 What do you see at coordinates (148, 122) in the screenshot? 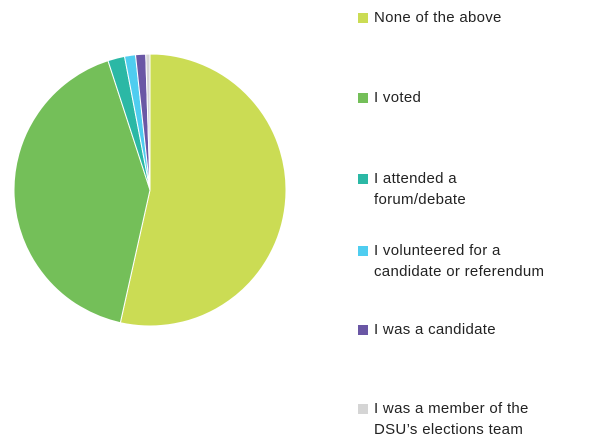
I see `pie-slice-elections-team` at bounding box center [148, 122].